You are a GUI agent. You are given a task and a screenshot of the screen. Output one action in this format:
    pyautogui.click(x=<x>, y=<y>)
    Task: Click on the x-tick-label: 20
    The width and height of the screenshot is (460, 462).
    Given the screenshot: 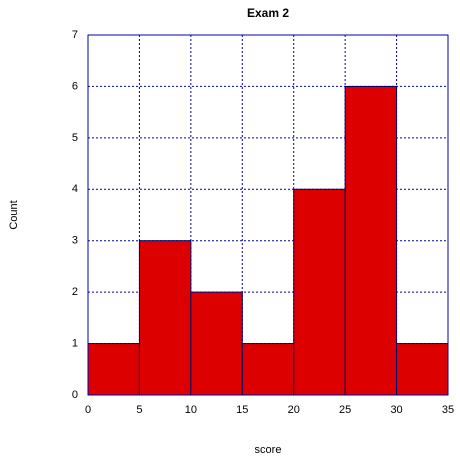 What is the action you would take?
    pyautogui.click(x=294, y=410)
    